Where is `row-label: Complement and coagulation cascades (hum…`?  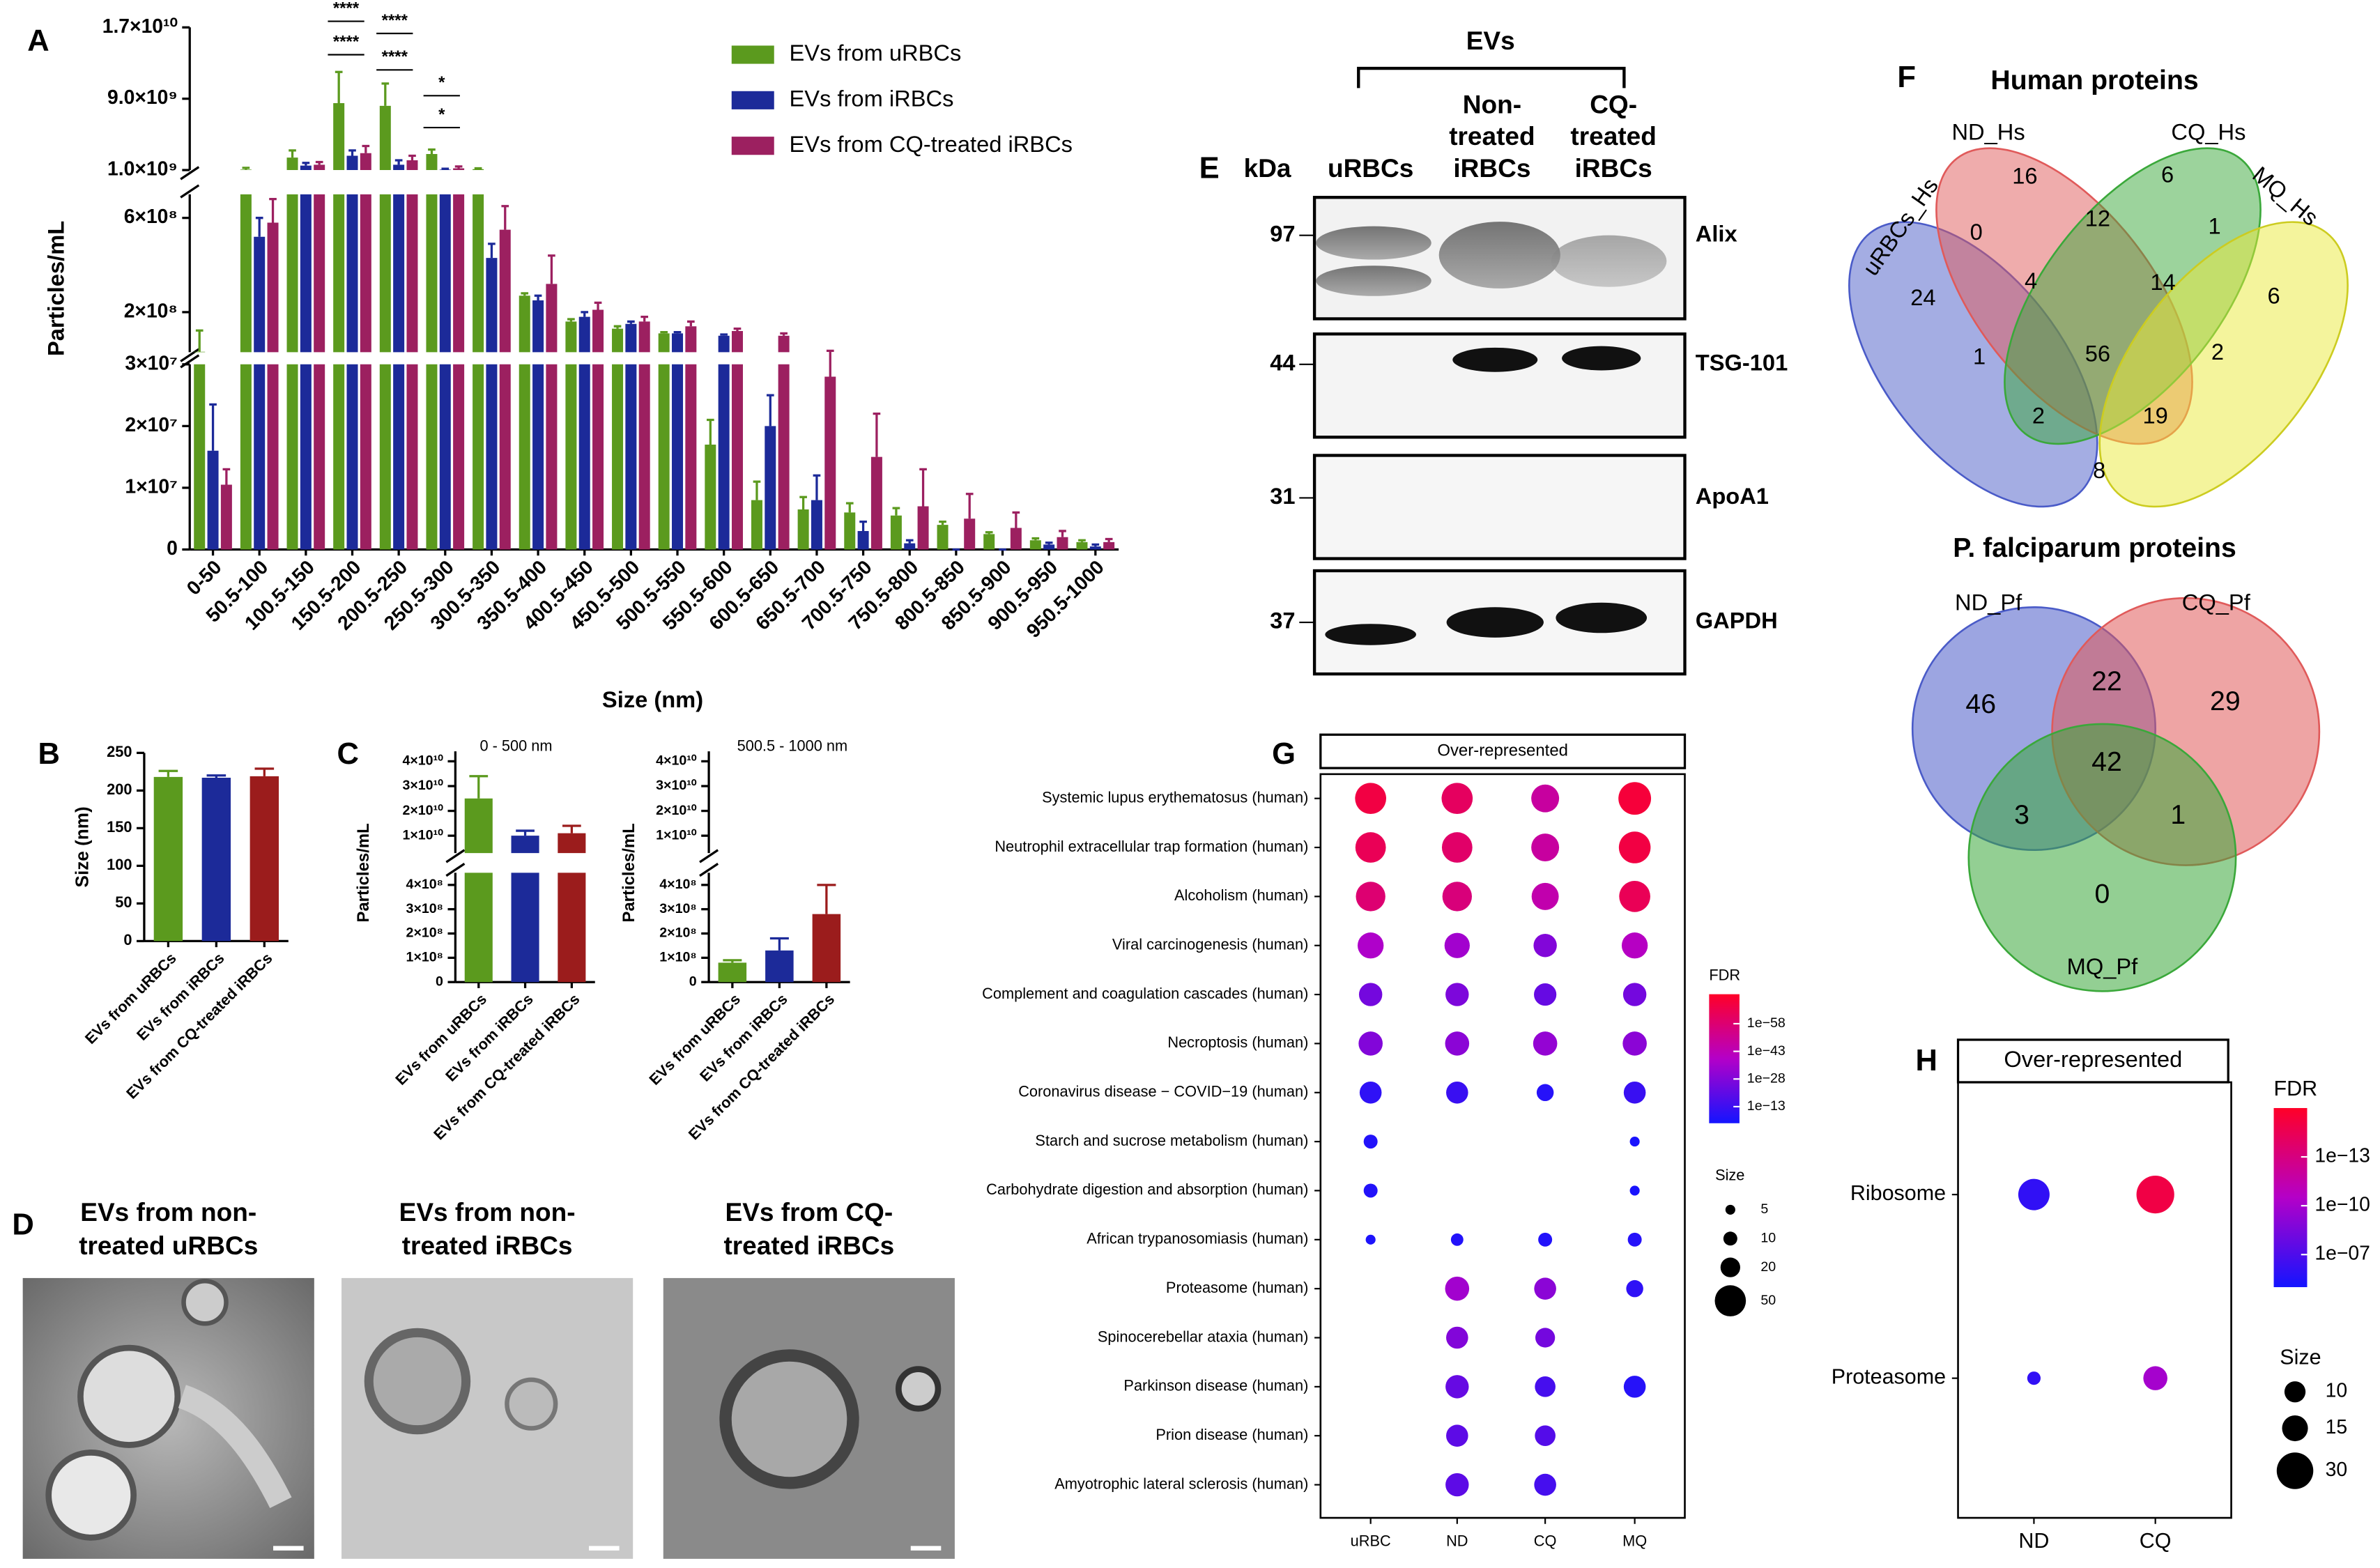 row-label: Complement and coagulation cascades (hum… is located at coordinates (1145, 993).